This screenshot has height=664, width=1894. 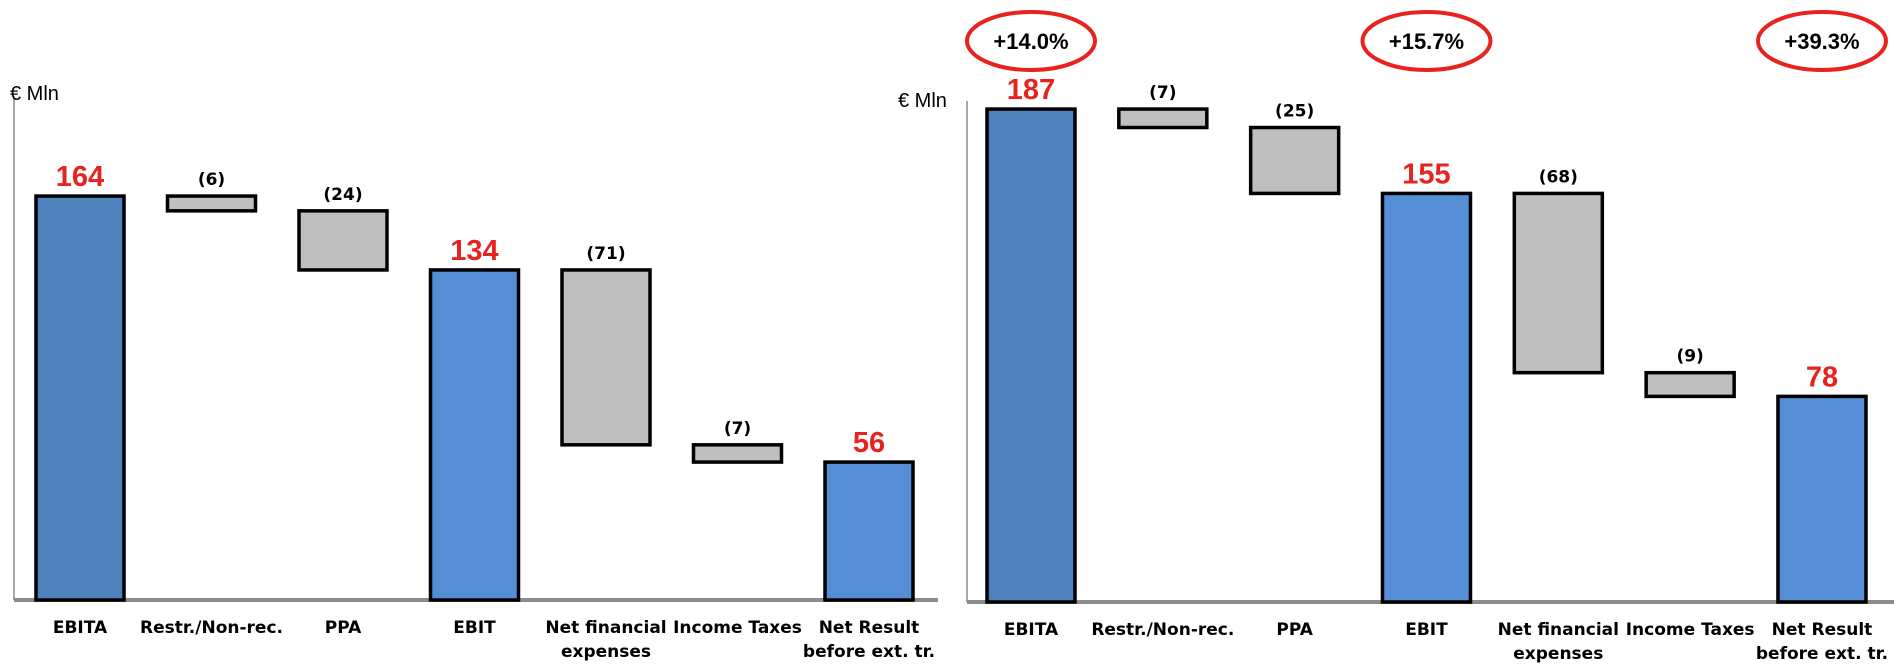 What do you see at coordinates (342, 195) in the screenshot?
I see `delta-value-label: (24)` at bounding box center [342, 195].